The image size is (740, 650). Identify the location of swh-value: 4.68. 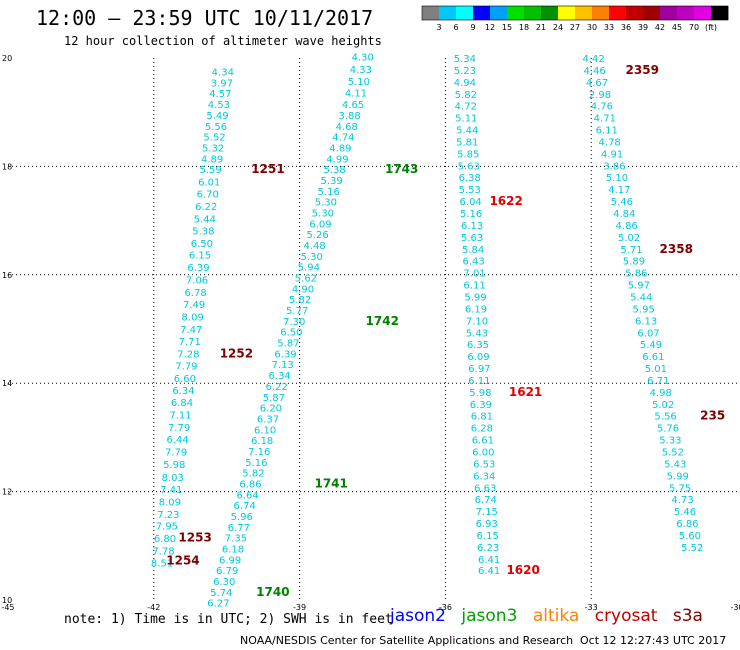
(347, 127).